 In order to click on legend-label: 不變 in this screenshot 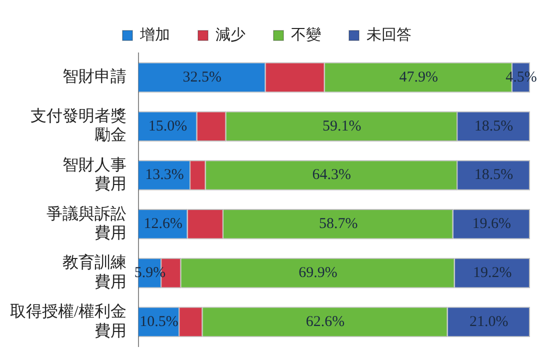, I will do `click(306, 35)`.